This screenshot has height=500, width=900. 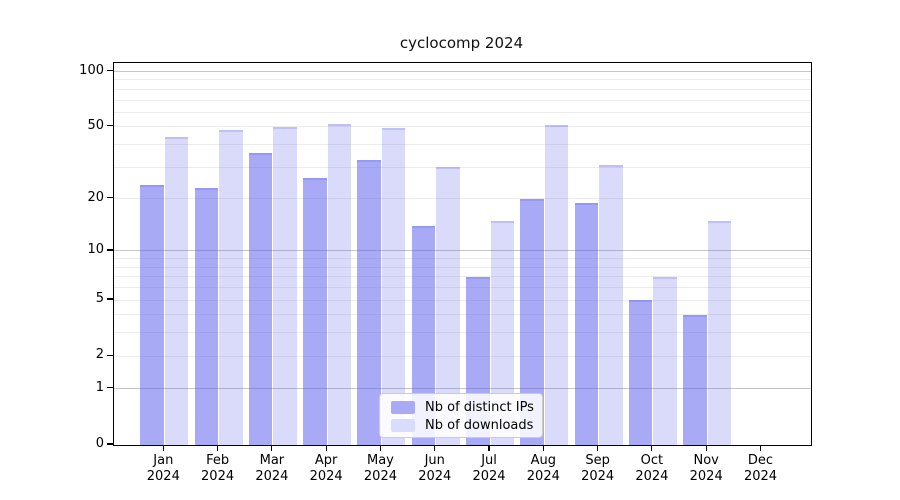 I want to click on legend-swatch-downloads, so click(x=403, y=425).